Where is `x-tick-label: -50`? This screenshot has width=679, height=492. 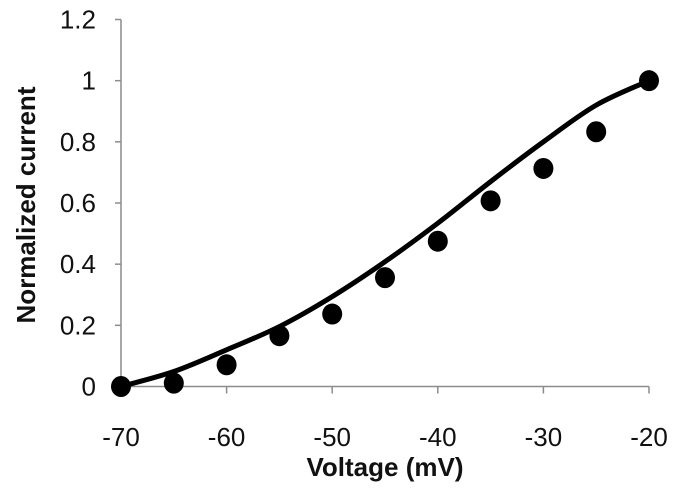
x-tick-label: -50 is located at coordinates (332, 437).